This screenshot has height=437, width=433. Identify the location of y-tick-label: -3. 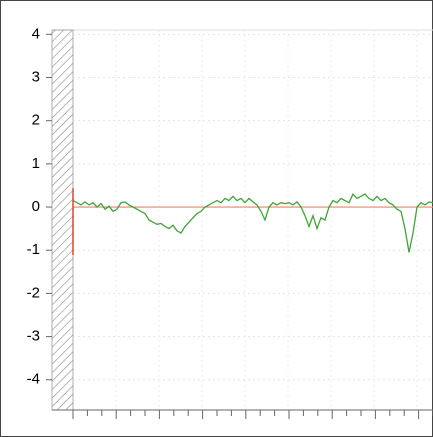
(33, 336).